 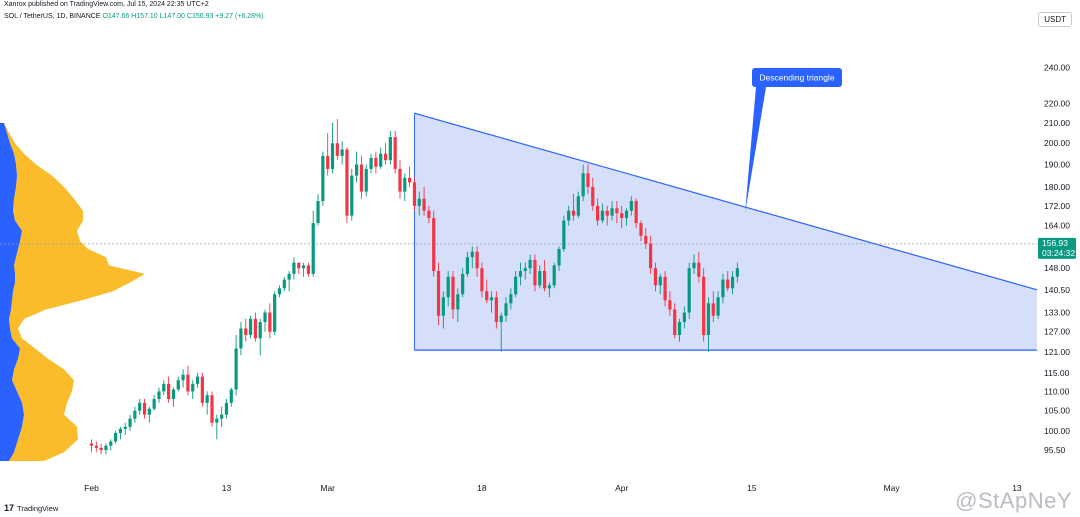 What do you see at coordinates (1057, 373) in the screenshot?
I see `price-tick-label: 115.00` at bounding box center [1057, 373].